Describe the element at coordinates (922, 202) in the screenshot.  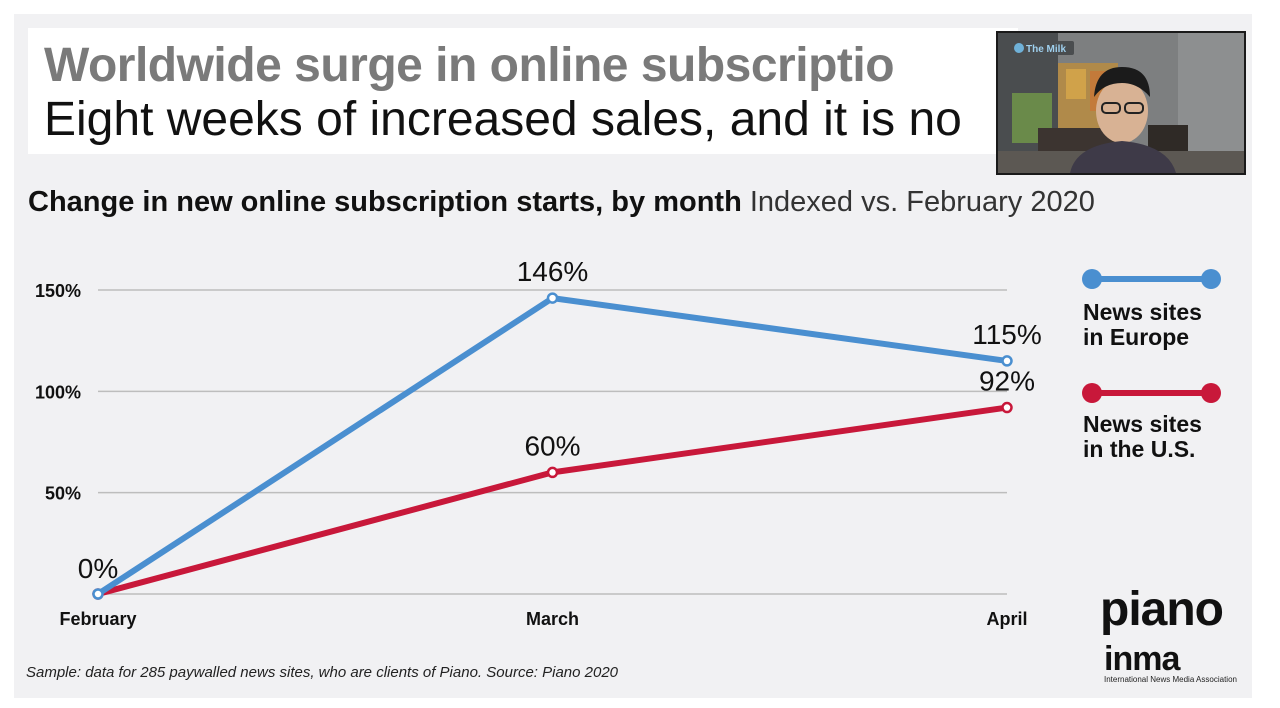
I see `chart-title-light: Indexed vs. February 2020` at that location.